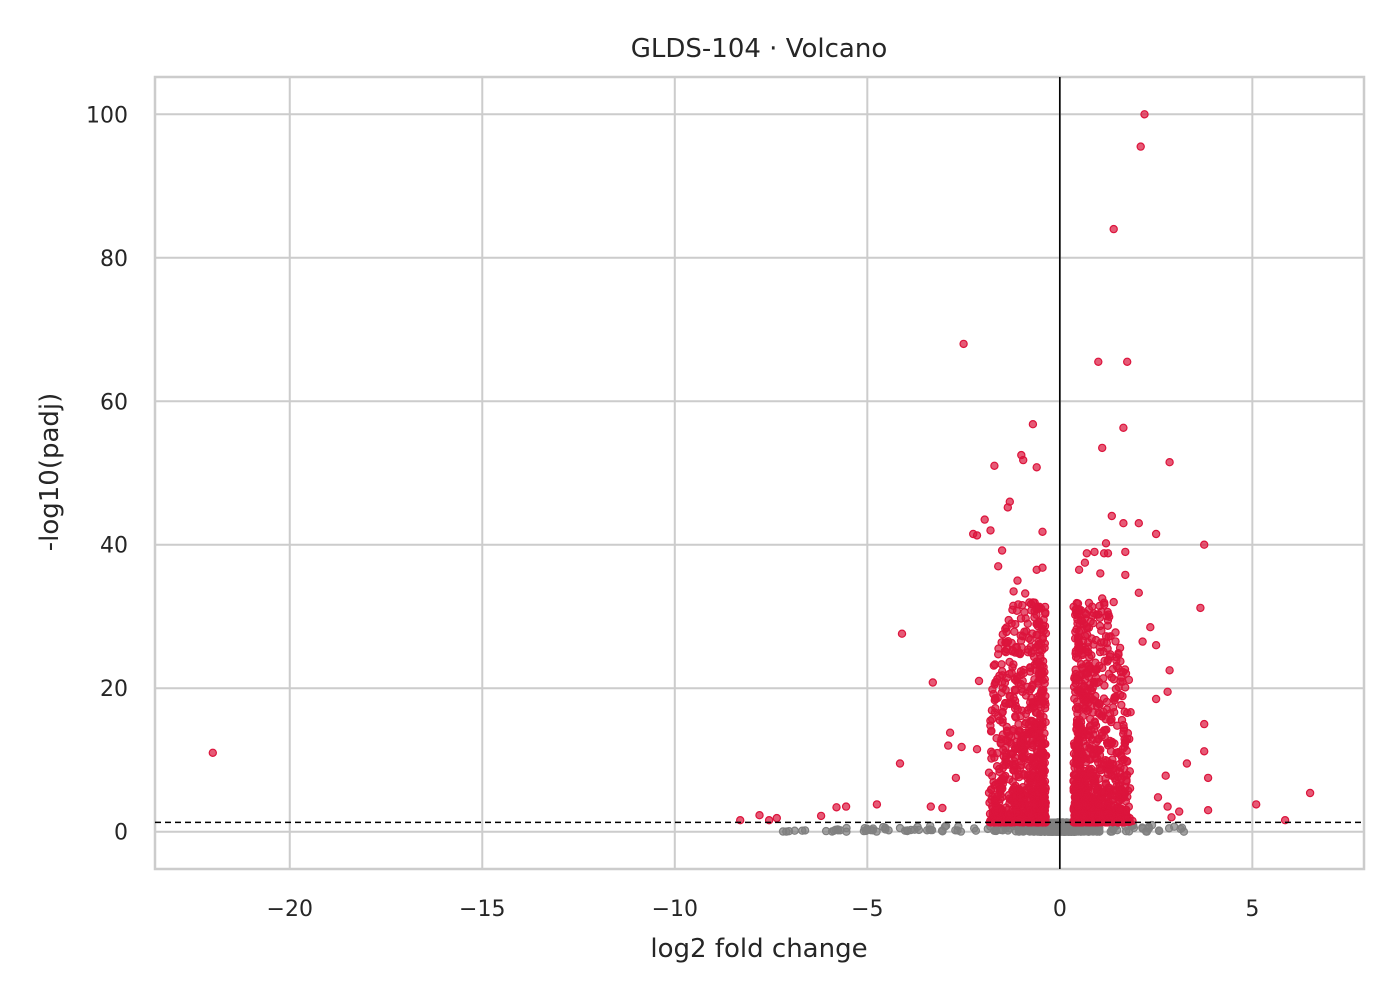 The width and height of the screenshot is (1400, 1000). I want to click on y-tick-label: 40, so click(114, 546).